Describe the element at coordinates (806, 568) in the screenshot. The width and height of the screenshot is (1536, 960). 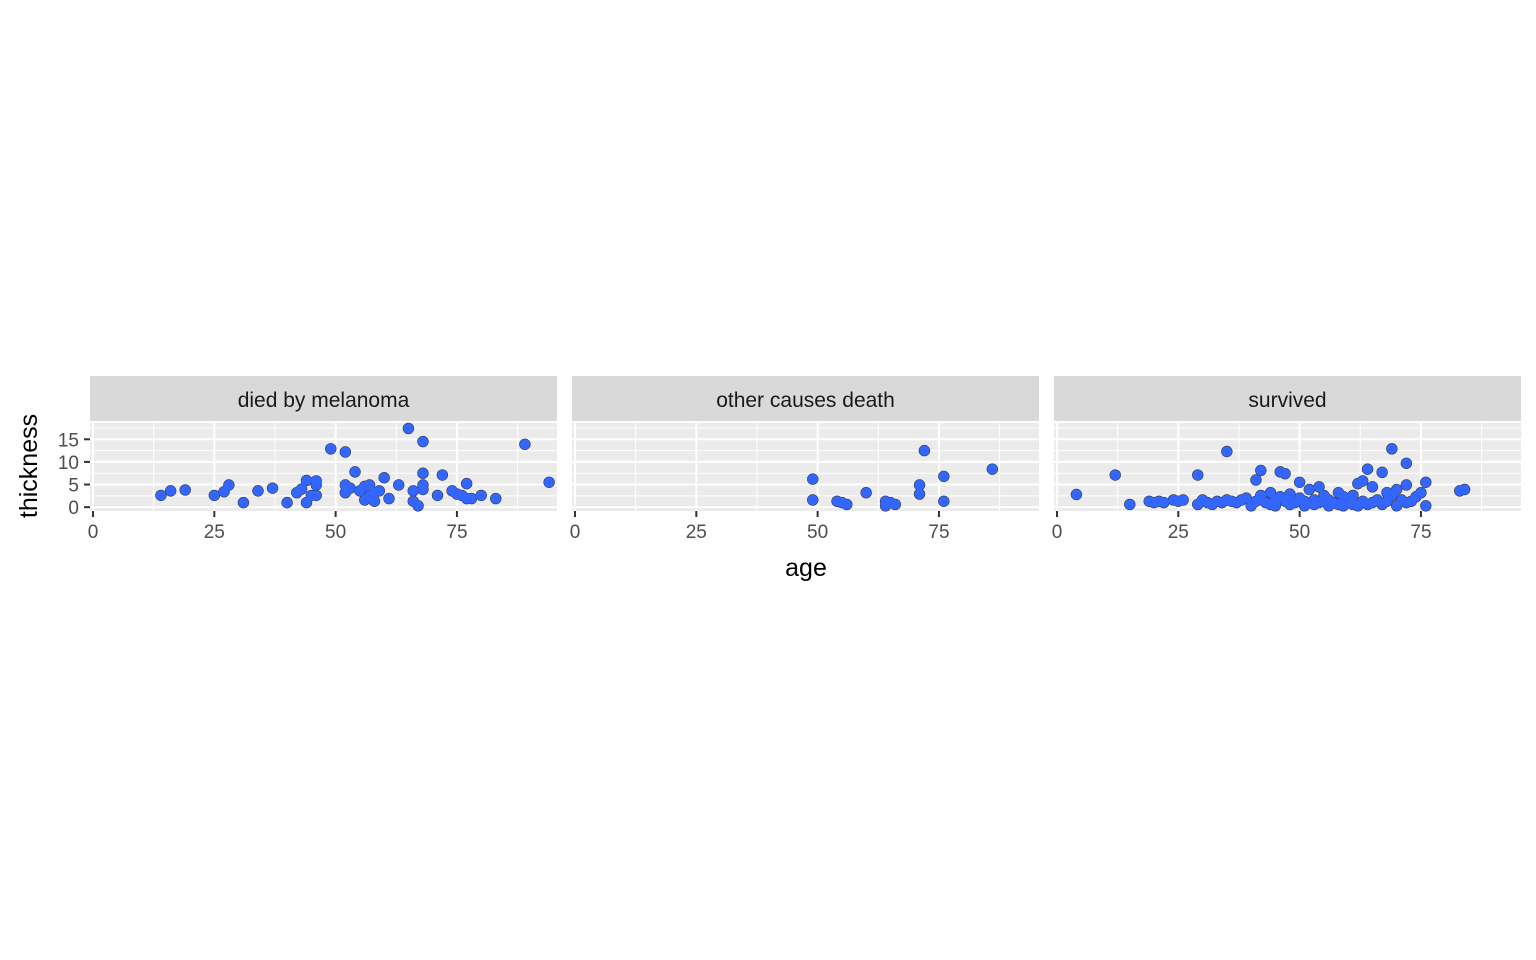
I see `x-axis-title: age` at that location.